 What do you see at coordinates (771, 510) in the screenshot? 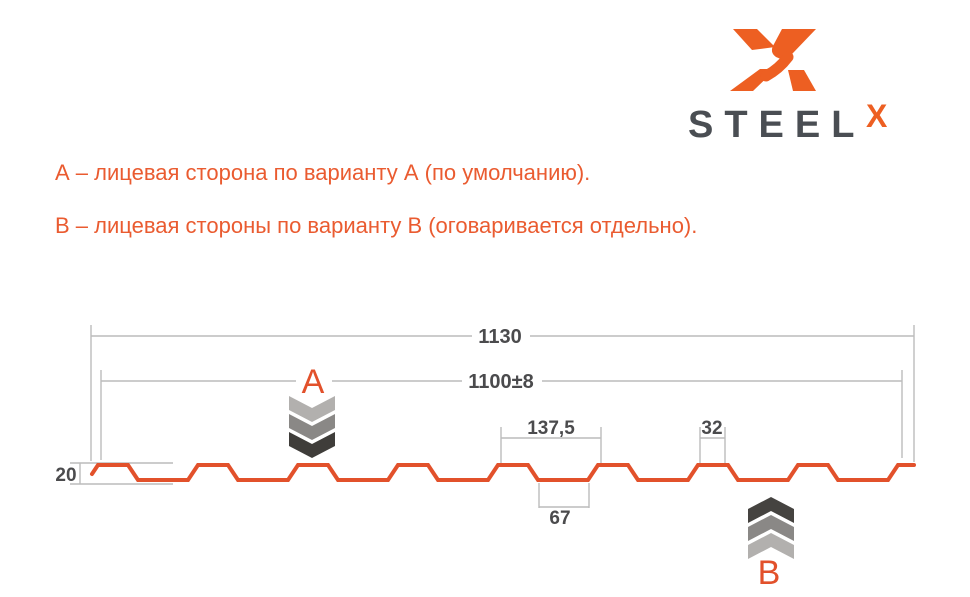
I see `side-b-chevron-1-icon` at bounding box center [771, 510].